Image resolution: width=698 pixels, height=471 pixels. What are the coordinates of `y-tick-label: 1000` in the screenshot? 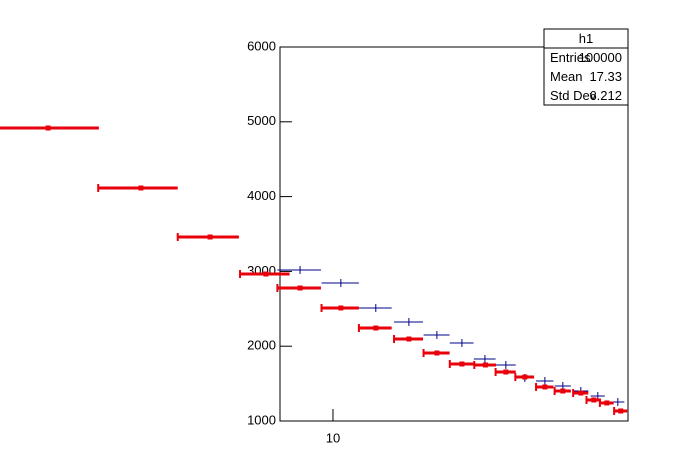 It's located at (261, 419).